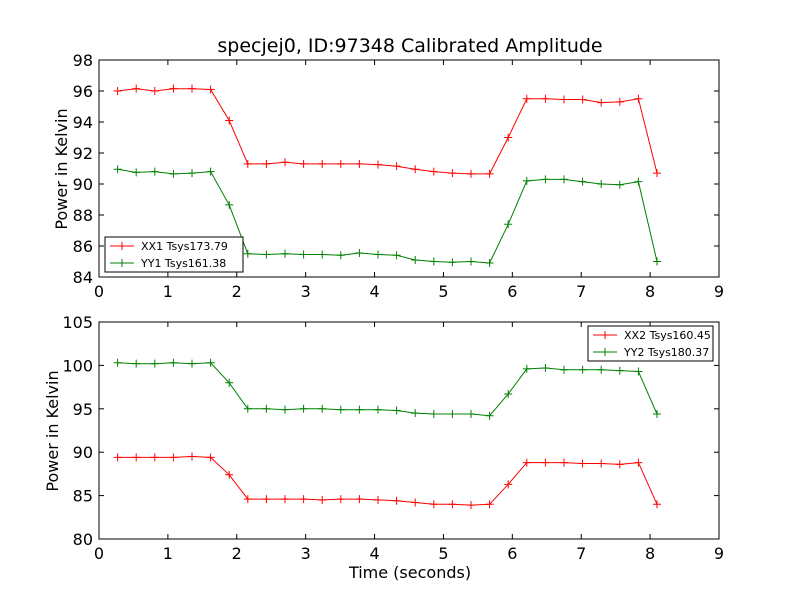 This screenshot has width=800, height=600. What do you see at coordinates (83, 122) in the screenshot?
I see `y-tick-label: 94` at bounding box center [83, 122].